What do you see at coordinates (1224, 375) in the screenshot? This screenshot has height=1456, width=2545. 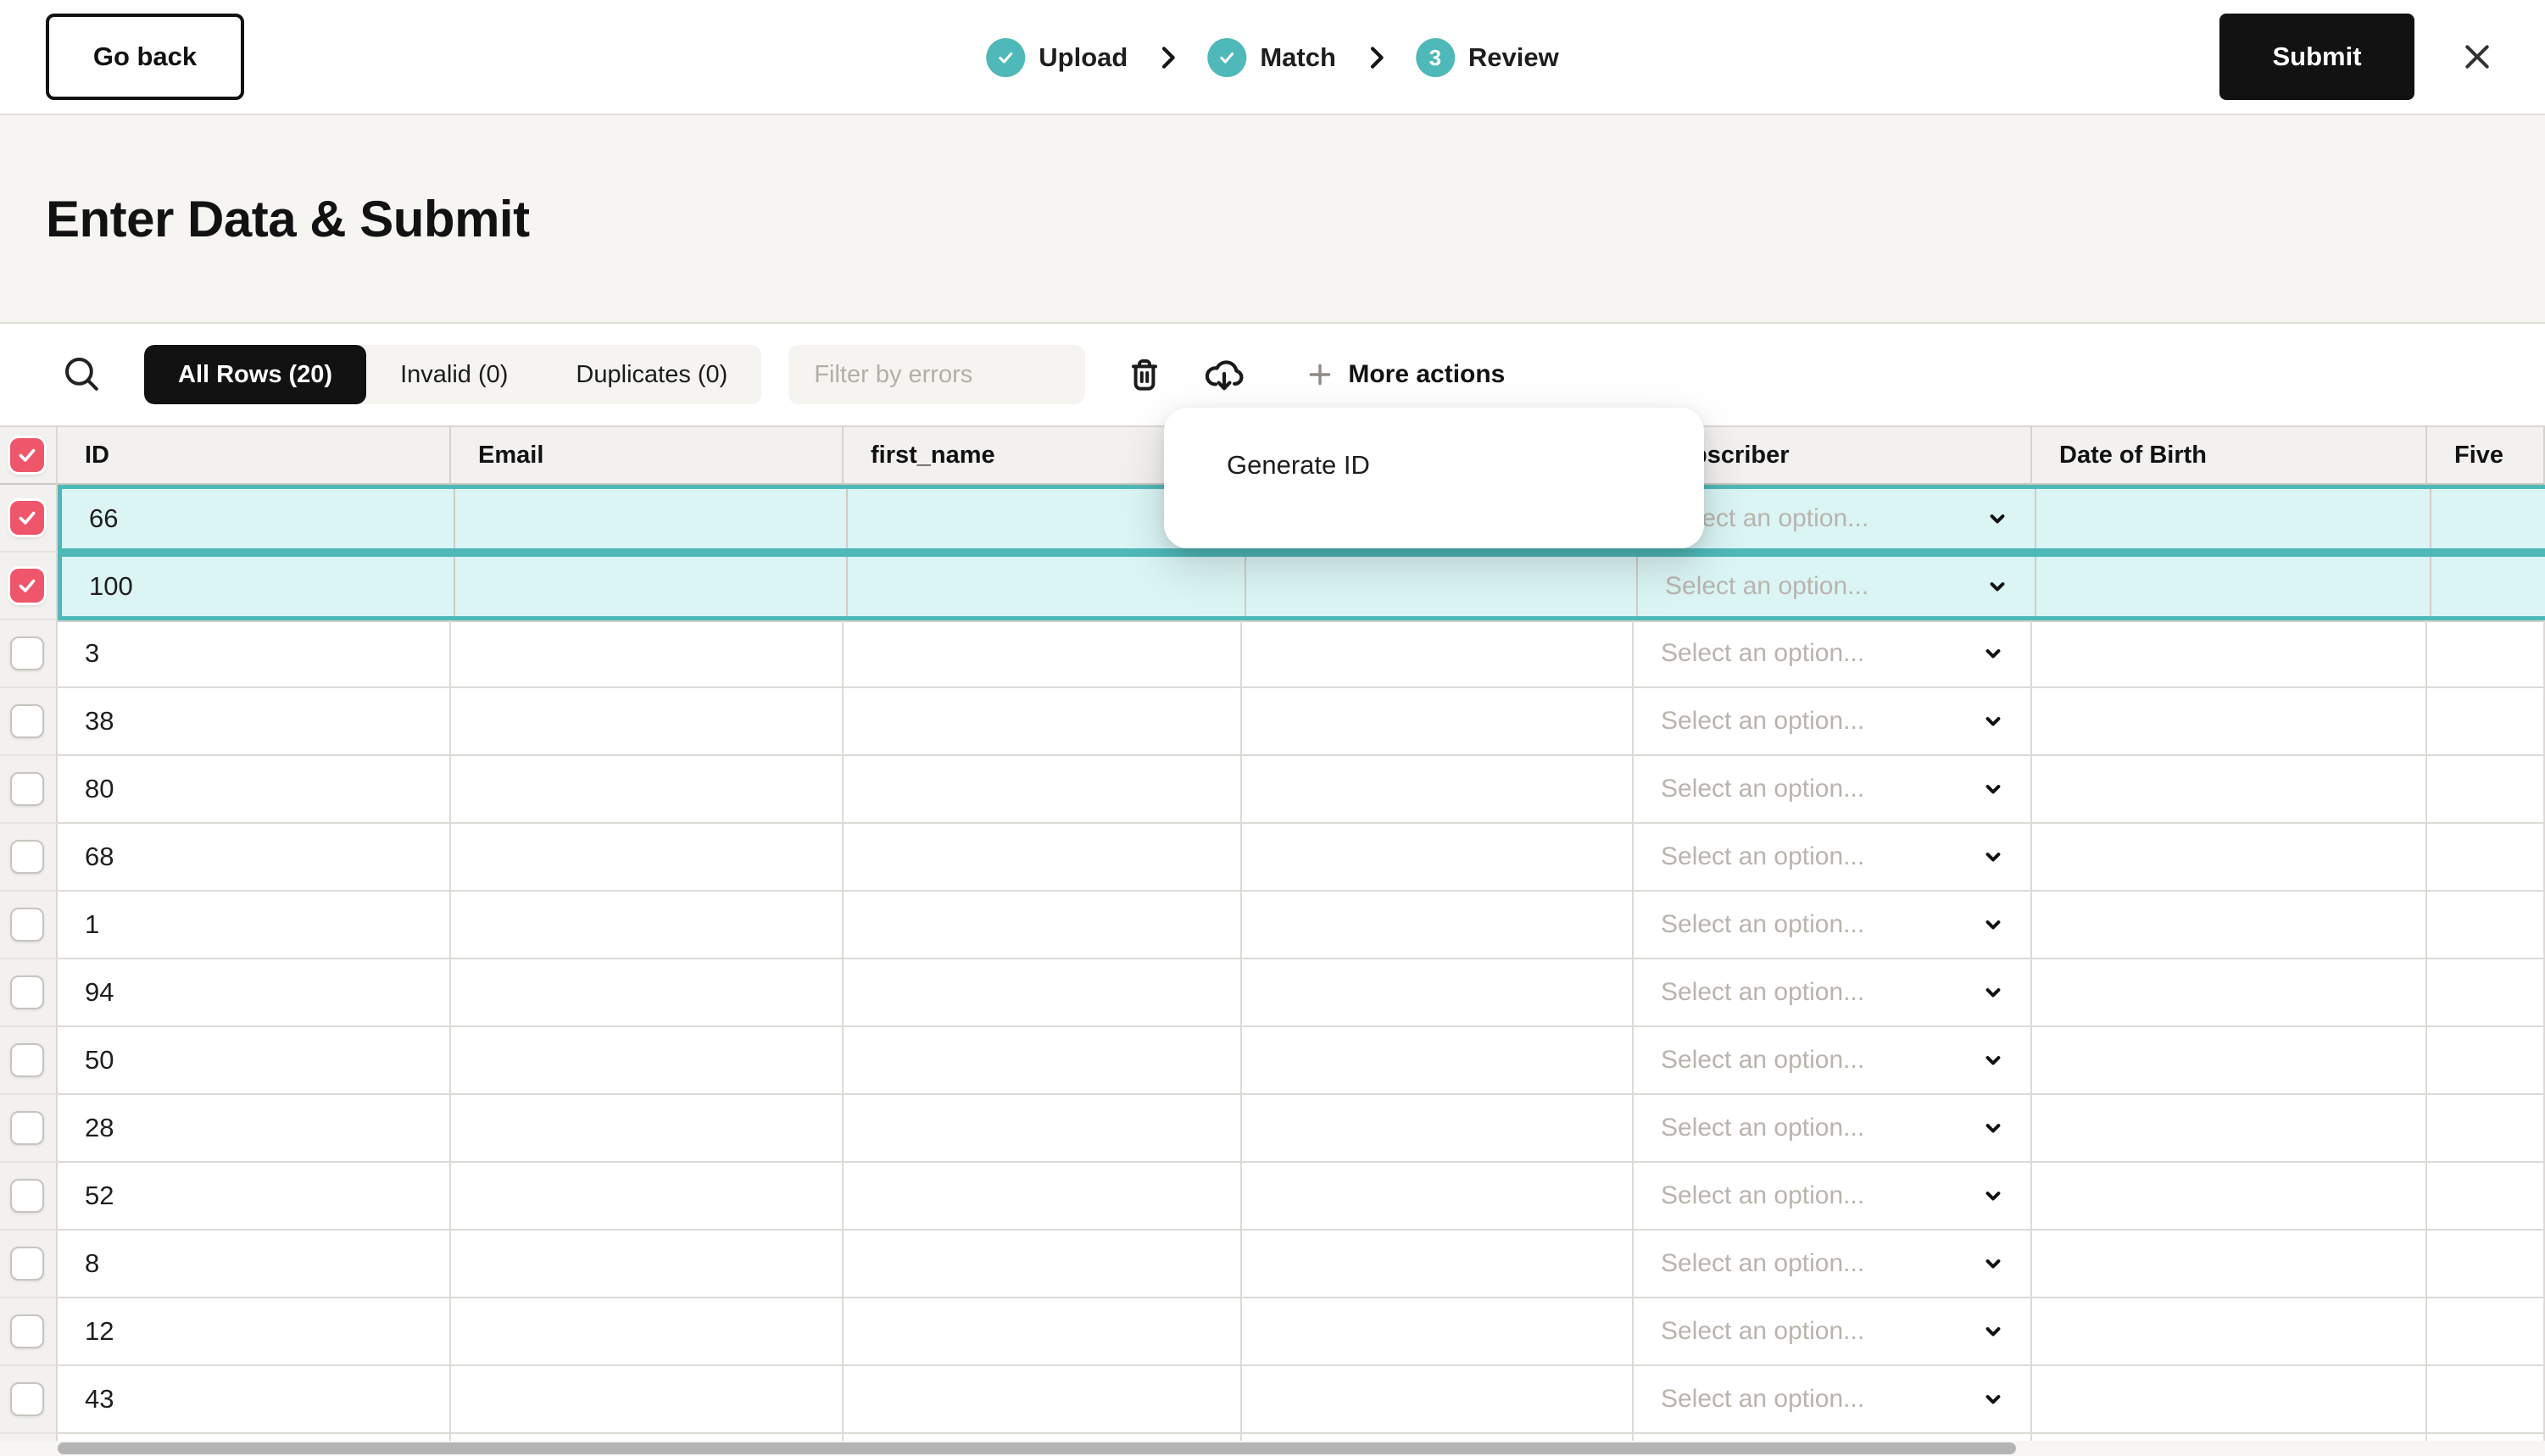 I see `download-icon` at bounding box center [1224, 375].